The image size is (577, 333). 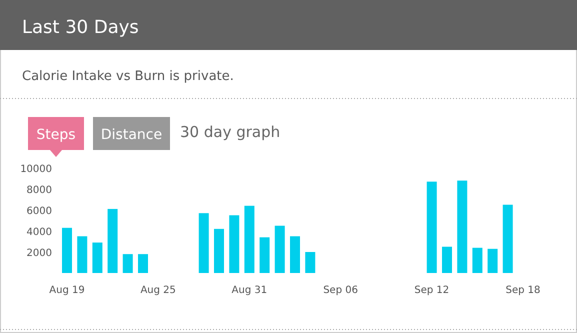 What do you see at coordinates (230, 132) in the screenshot?
I see `text: 30 day graph` at bounding box center [230, 132].